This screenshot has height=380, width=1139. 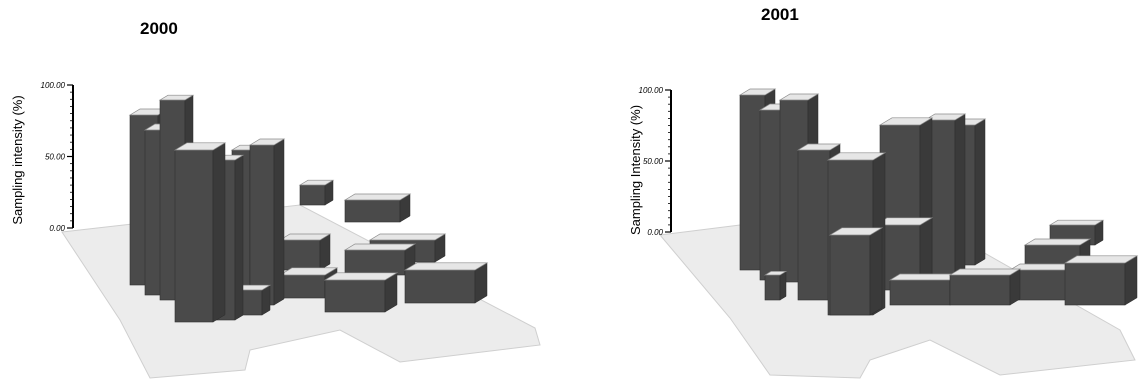 I want to click on chart-title: 2000, so click(x=159, y=28).